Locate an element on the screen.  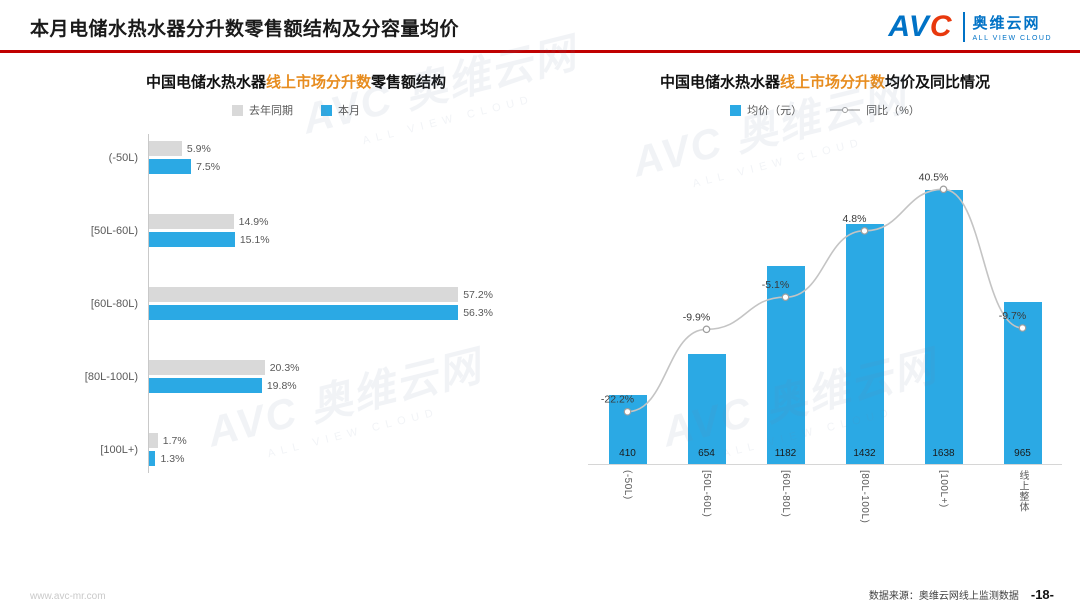
title-highlight: 线上市场分升数 is located at coordinates (832, 82).